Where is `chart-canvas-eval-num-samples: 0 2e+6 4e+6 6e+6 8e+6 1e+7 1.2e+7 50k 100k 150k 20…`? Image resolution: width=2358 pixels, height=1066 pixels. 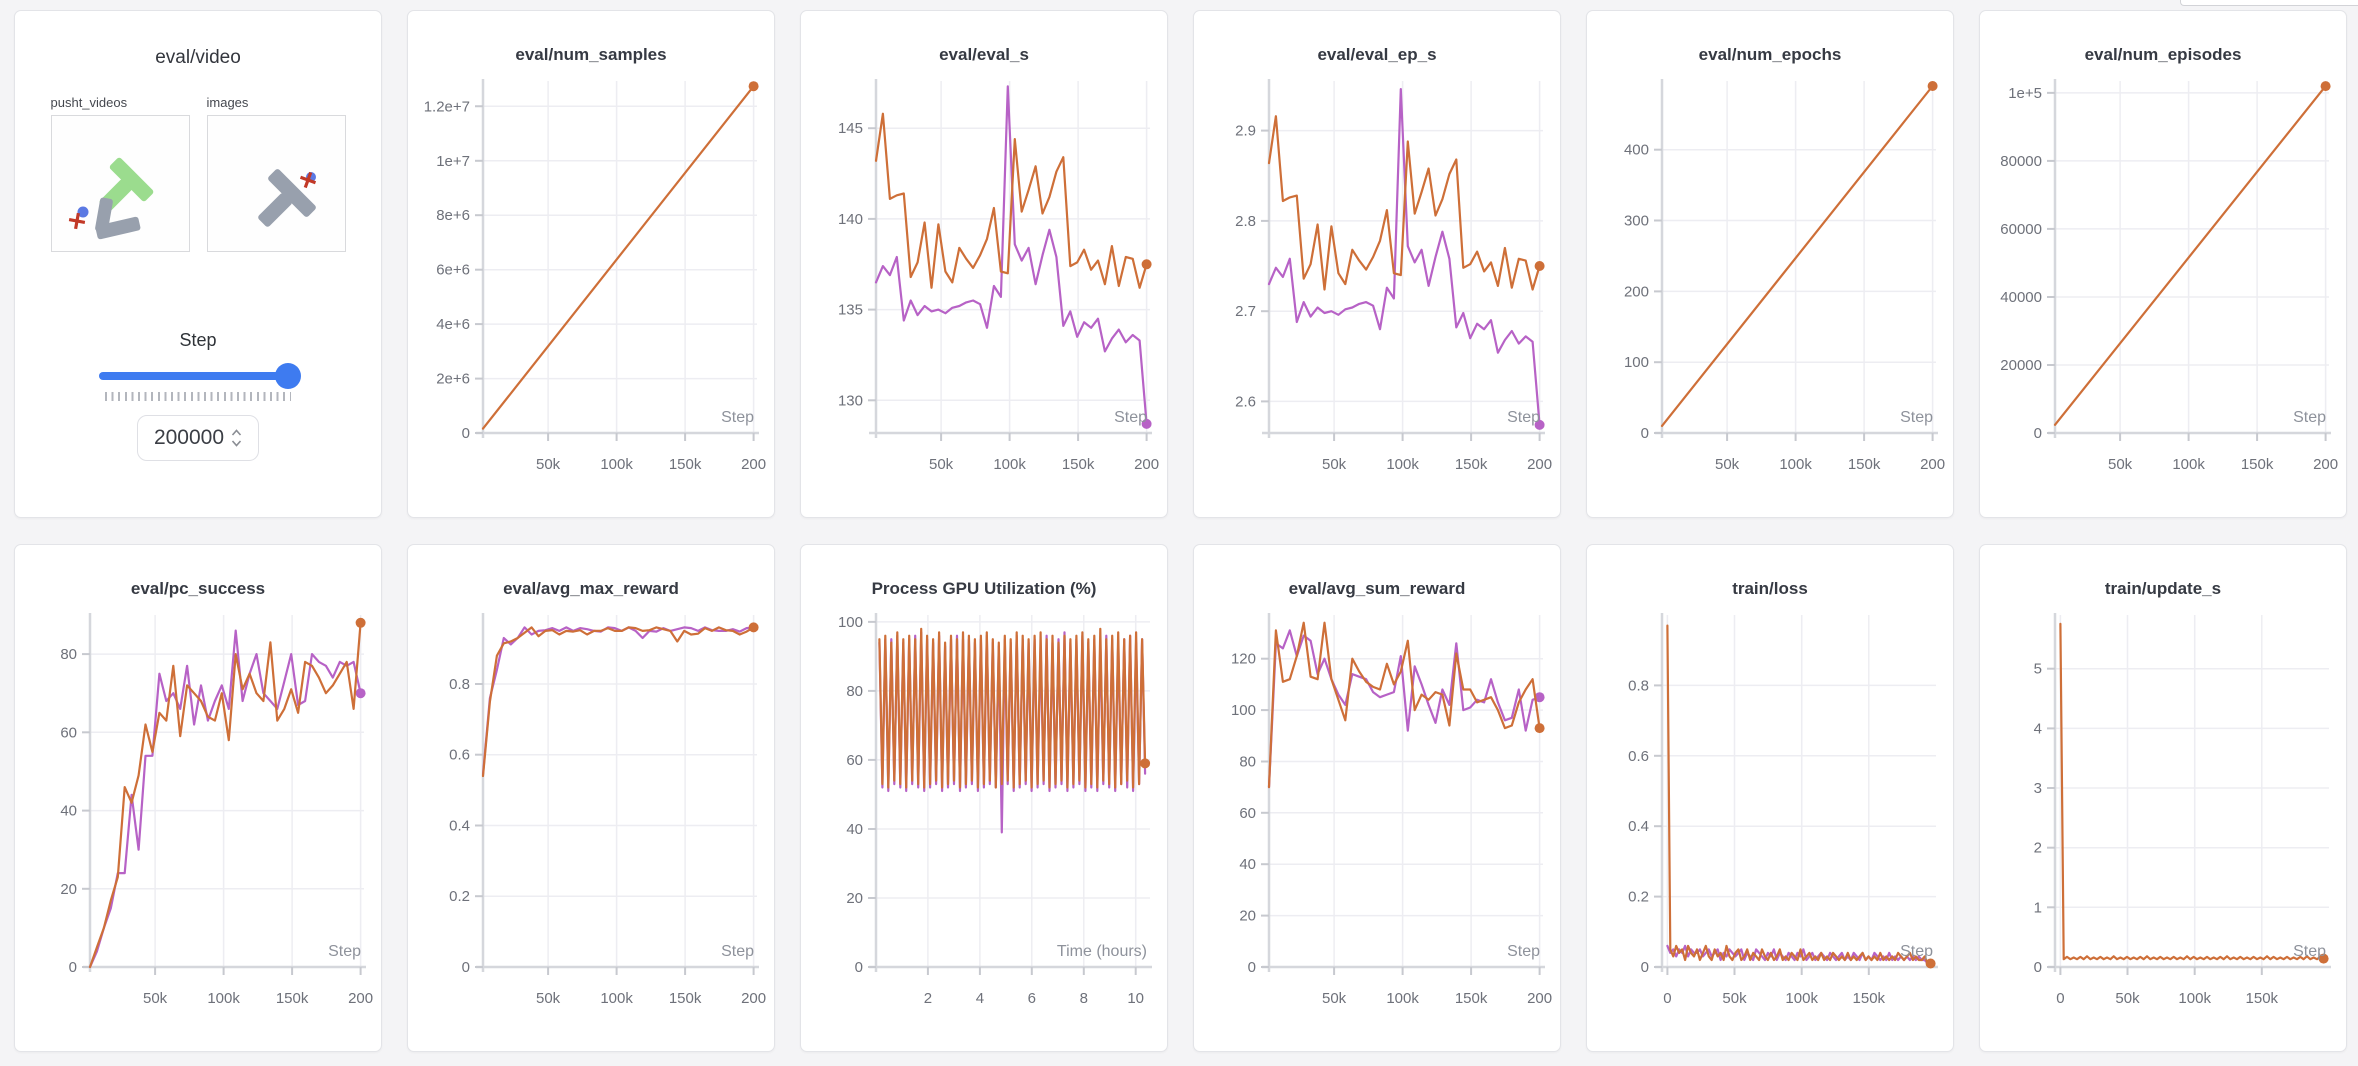
chart-canvas-eval-num-samples: 0 2e+6 4e+6 6e+6 8e+6 1e+7 1.2e+7 50k 100k 150k 20… is located at coordinates (592, 287).